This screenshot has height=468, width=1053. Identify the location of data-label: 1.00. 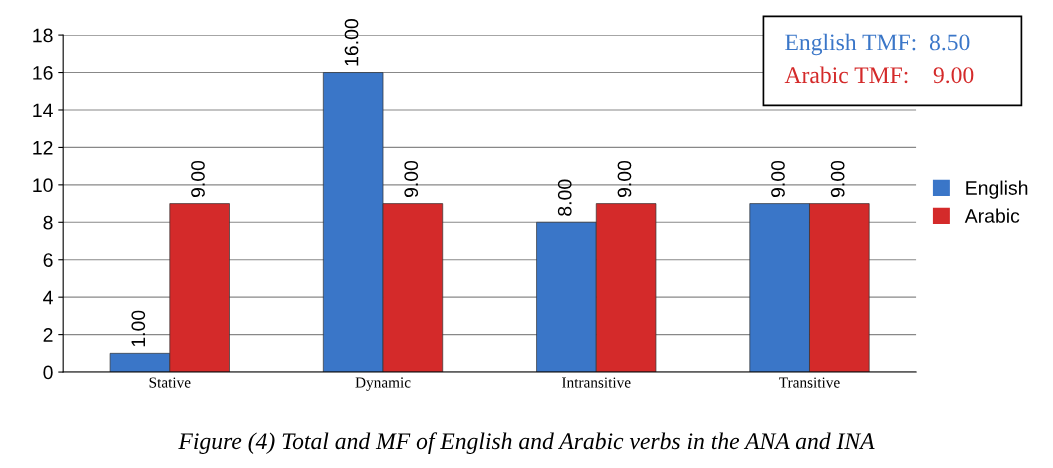
(138, 328).